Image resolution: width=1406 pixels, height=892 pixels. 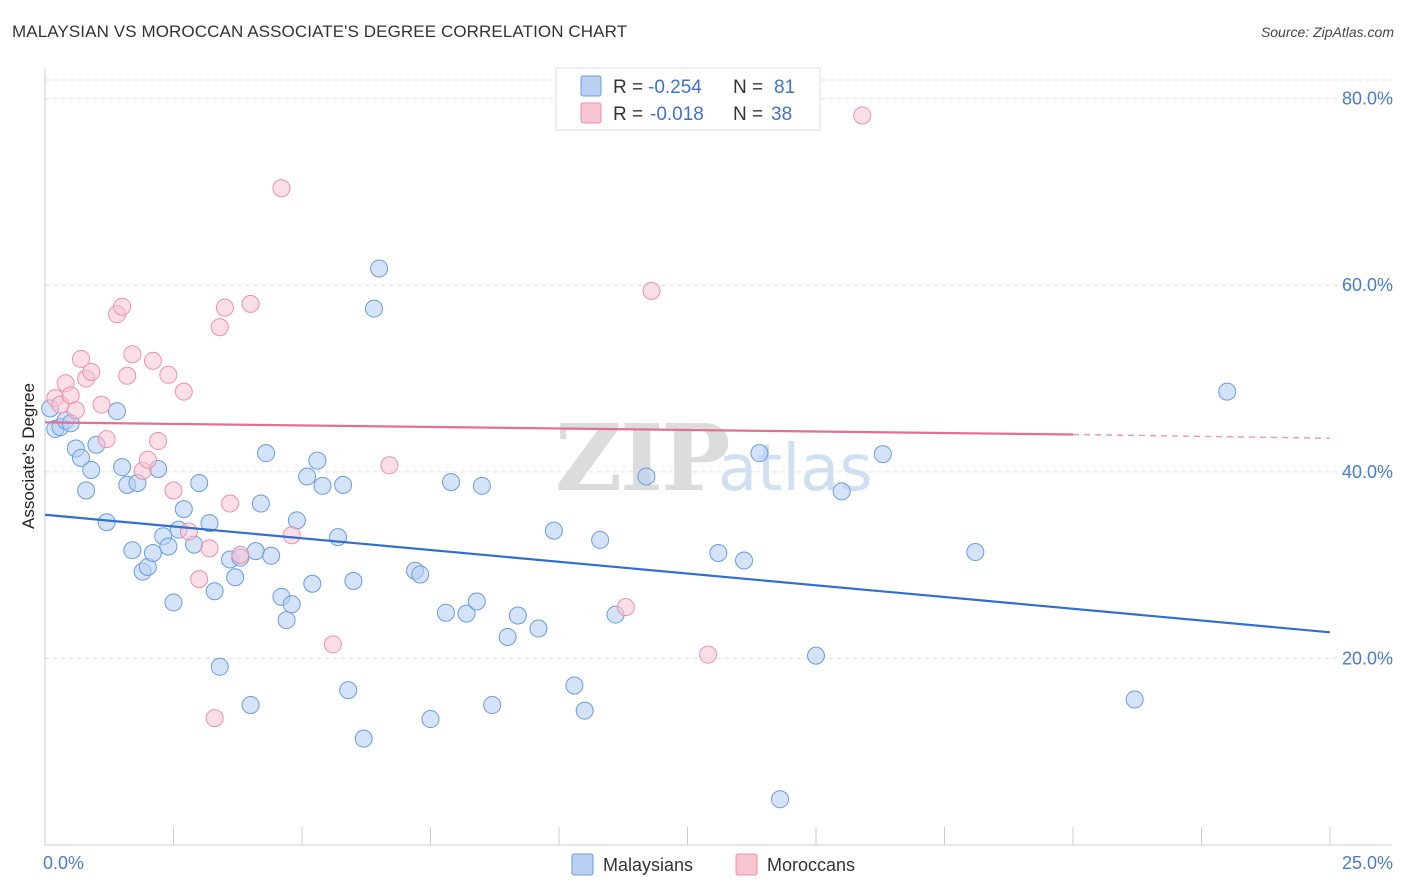 What do you see at coordinates (1367, 379) in the screenshot?
I see `y-tick-labels: 20.0% 40.0% 60.0% 80.0%` at bounding box center [1367, 379].